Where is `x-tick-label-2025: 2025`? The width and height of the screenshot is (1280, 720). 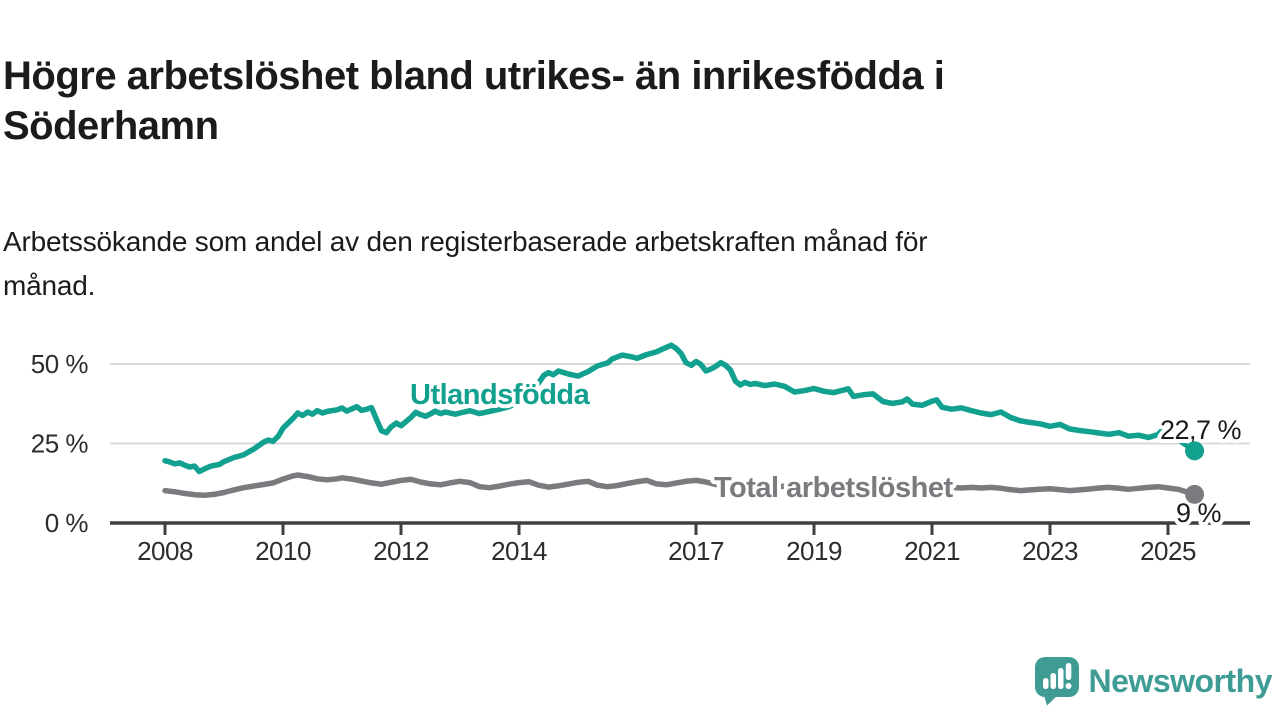 x-tick-label-2025: 2025 is located at coordinates (1168, 551).